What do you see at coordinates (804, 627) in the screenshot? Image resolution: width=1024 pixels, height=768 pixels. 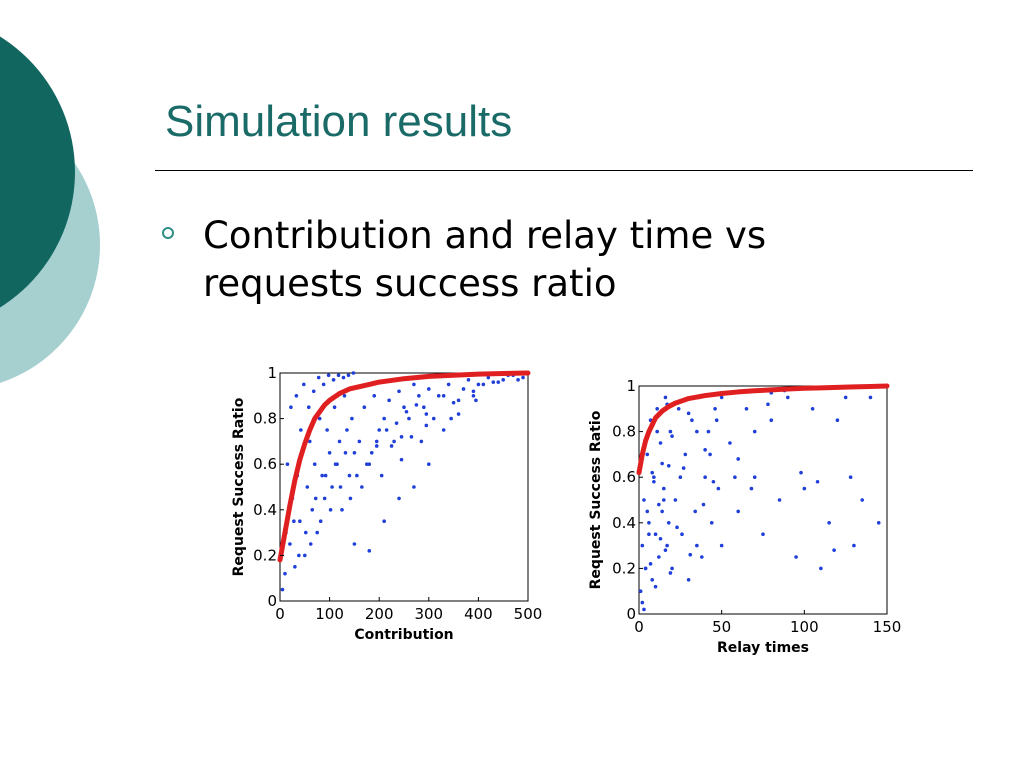 I see `x-tick-label: 100` at bounding box center [804, 627].